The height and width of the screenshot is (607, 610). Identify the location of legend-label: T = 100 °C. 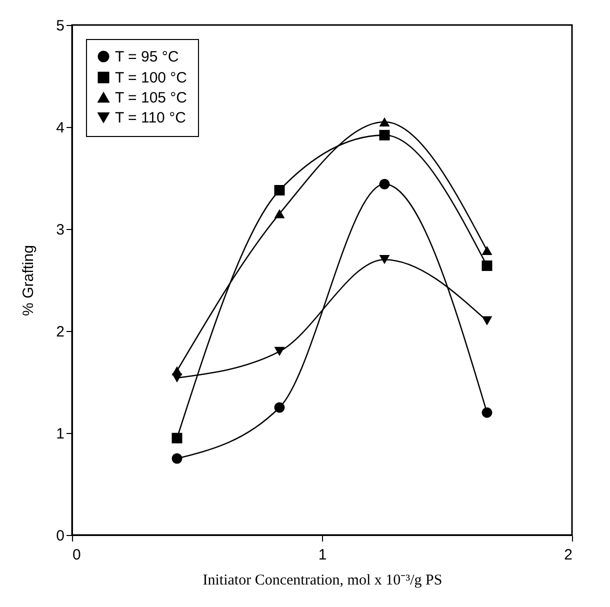
(151, 78).